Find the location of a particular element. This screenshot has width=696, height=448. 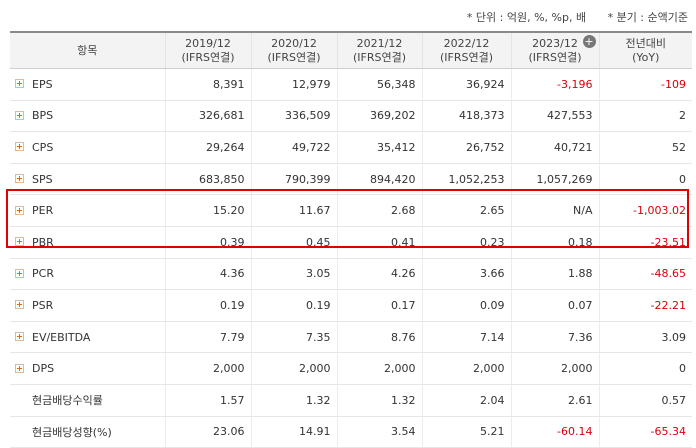

value-cell: 35,412 is located at coordinates (379, 147).